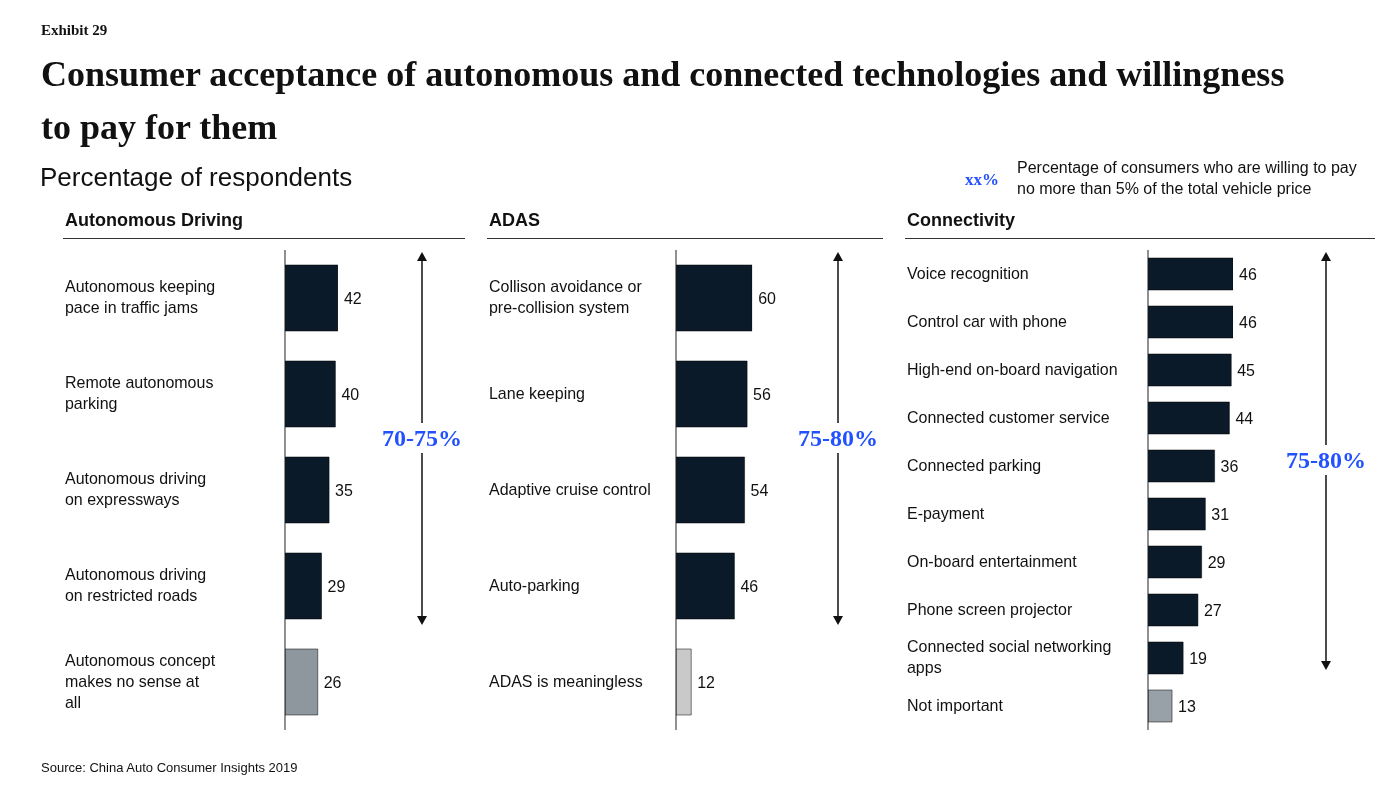 This screenshot has height=809, width=1387. Describe the element at coordinates (663, 101) in the screenshot. I see `text: Consumer acceptance of autonomous and connected technologies and willingness to pay for them` at that location.